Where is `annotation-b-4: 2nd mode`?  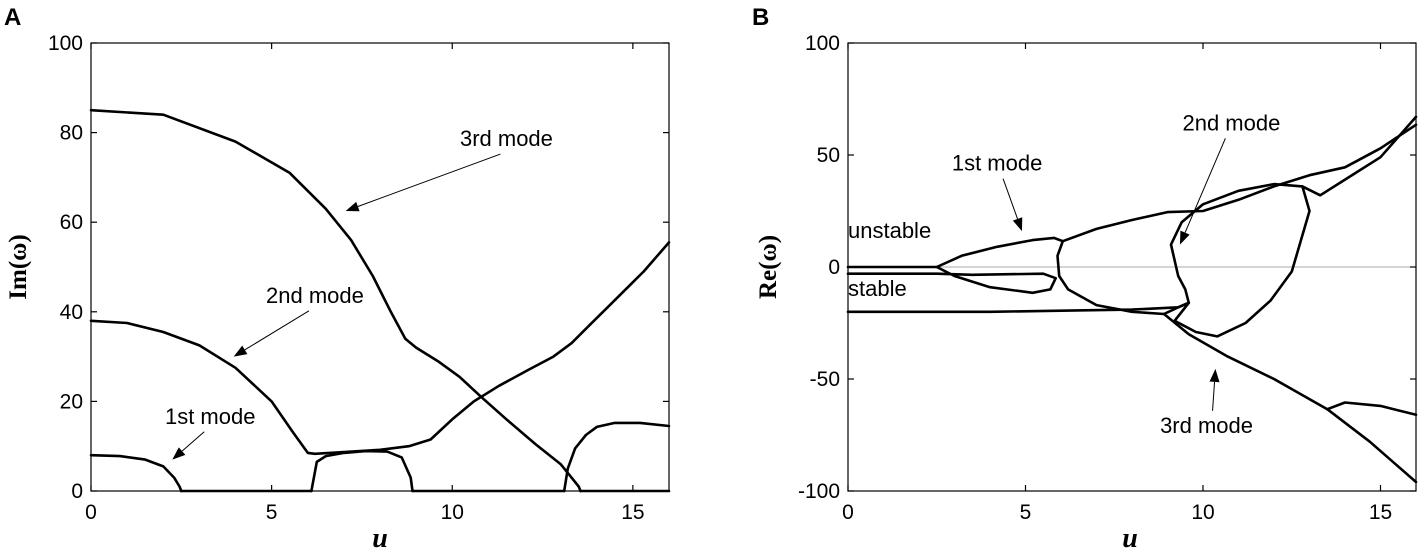 annotation-b-4: 2nd mode is located at coordinates (1231, 122).